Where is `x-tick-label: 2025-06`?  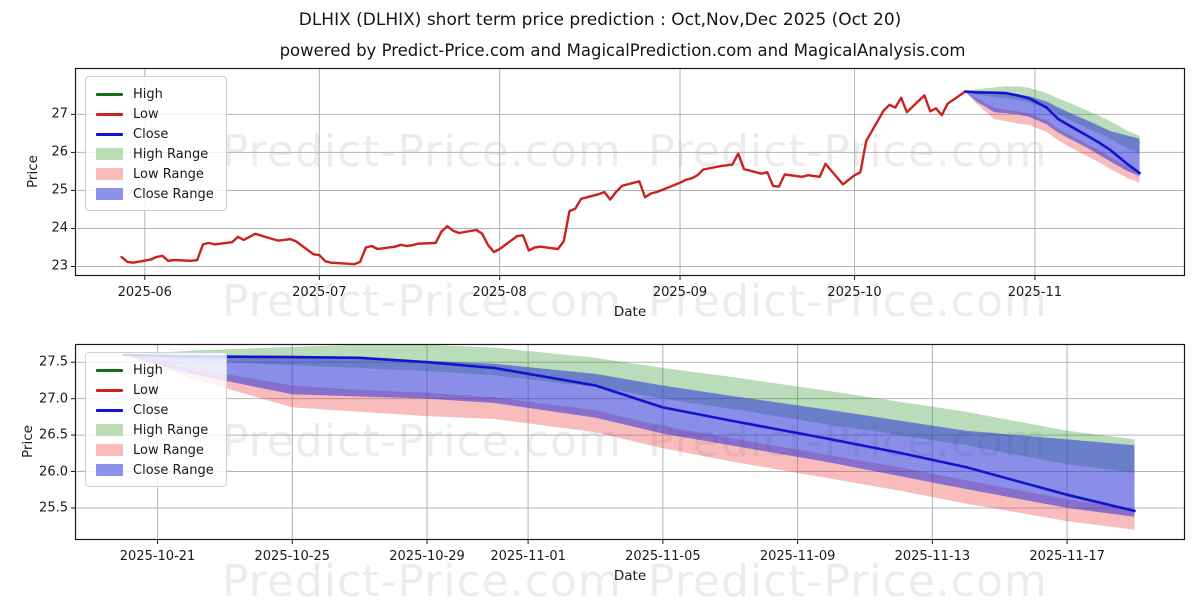 x-tick-label: 2025-06 is located at coordinates (144, 292).